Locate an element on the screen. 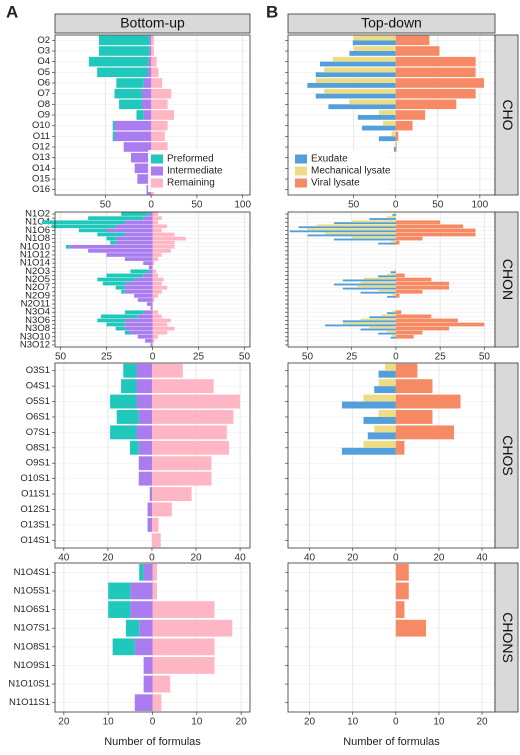 The image size is (520, 755). y-tick-label: N1O2 is located at coordinates (37, 214).